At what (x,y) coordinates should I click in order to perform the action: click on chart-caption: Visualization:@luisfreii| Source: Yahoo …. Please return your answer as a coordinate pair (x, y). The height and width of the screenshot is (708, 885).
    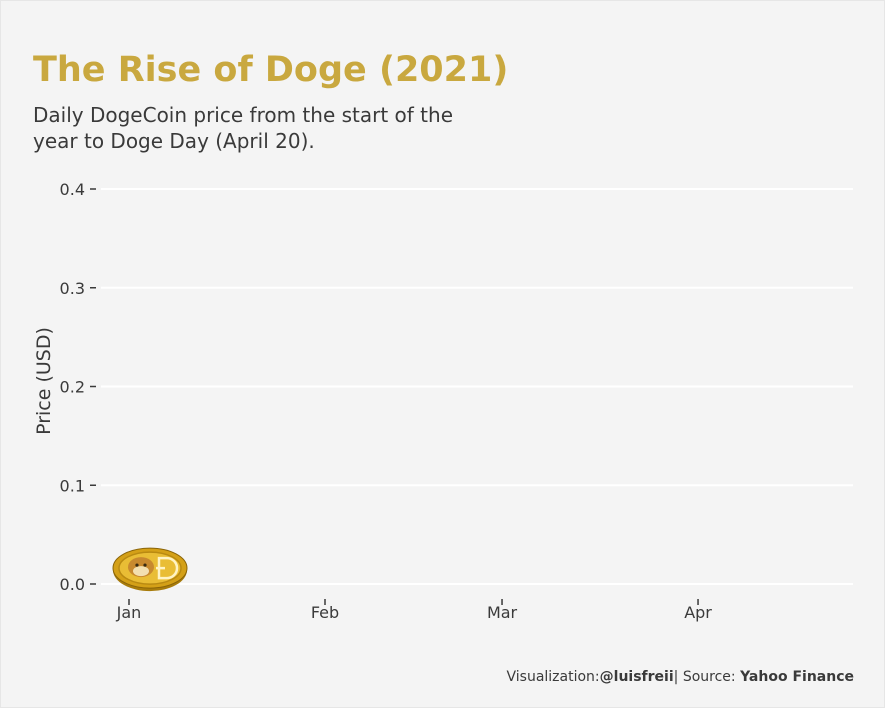
    Looking at the image, I should click on (681, 677).